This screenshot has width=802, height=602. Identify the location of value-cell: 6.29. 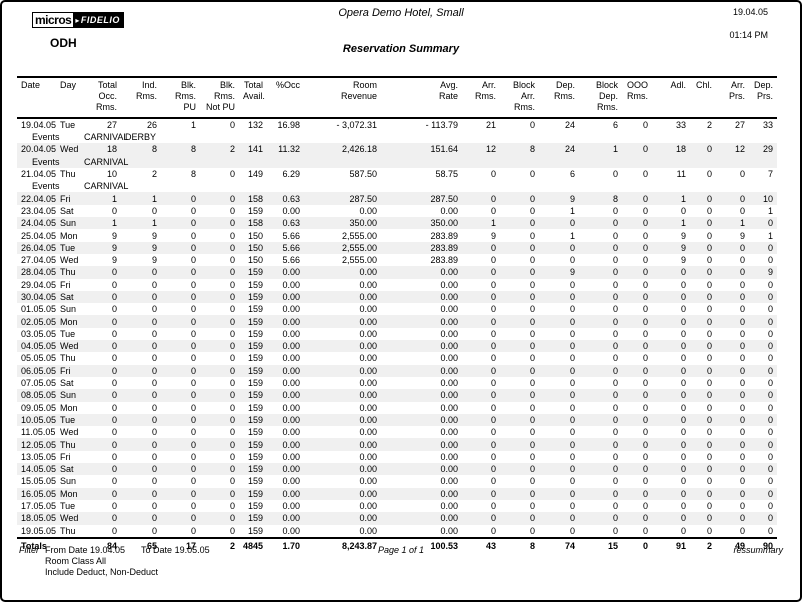
(291, 174).